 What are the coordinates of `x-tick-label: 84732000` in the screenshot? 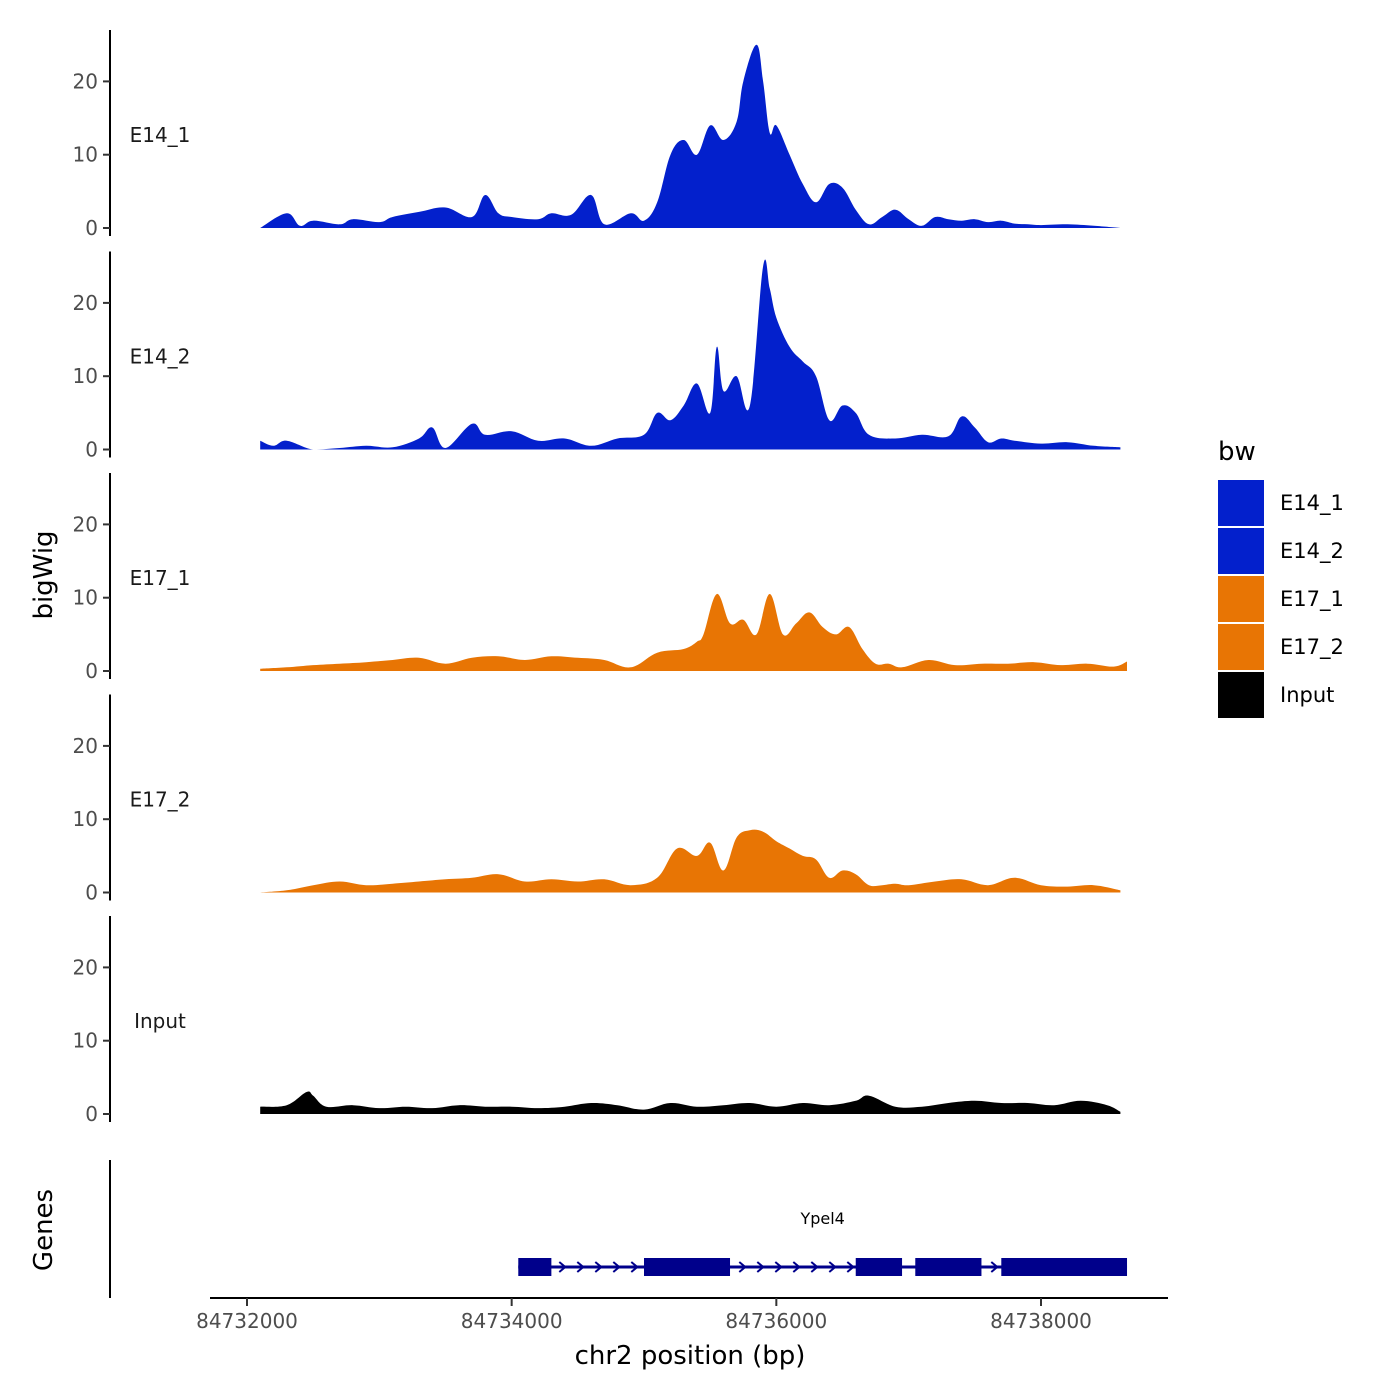 It's located at (247, 1321).